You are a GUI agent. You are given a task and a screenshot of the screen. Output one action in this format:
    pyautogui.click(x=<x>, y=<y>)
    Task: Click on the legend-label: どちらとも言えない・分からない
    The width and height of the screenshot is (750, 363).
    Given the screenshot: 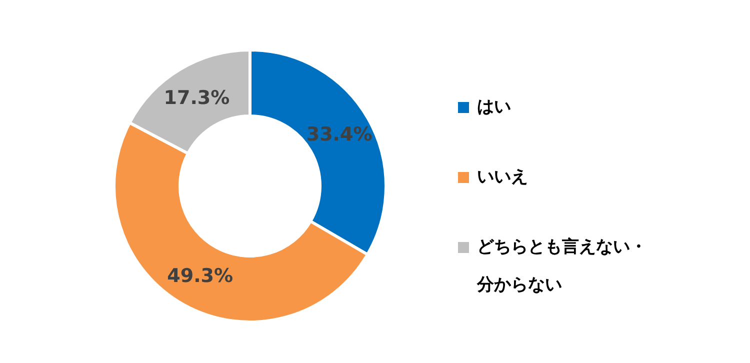 What is the action you would take?
    pyautogui.click(x=562, y=266)
    